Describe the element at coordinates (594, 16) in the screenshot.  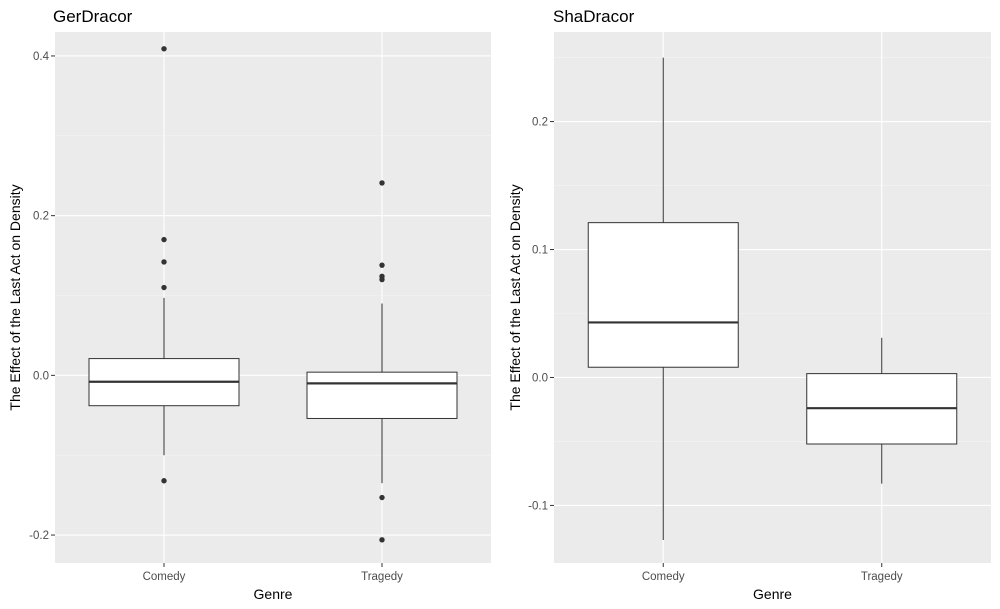
I see `plot-title: ShaDracor` at that location.